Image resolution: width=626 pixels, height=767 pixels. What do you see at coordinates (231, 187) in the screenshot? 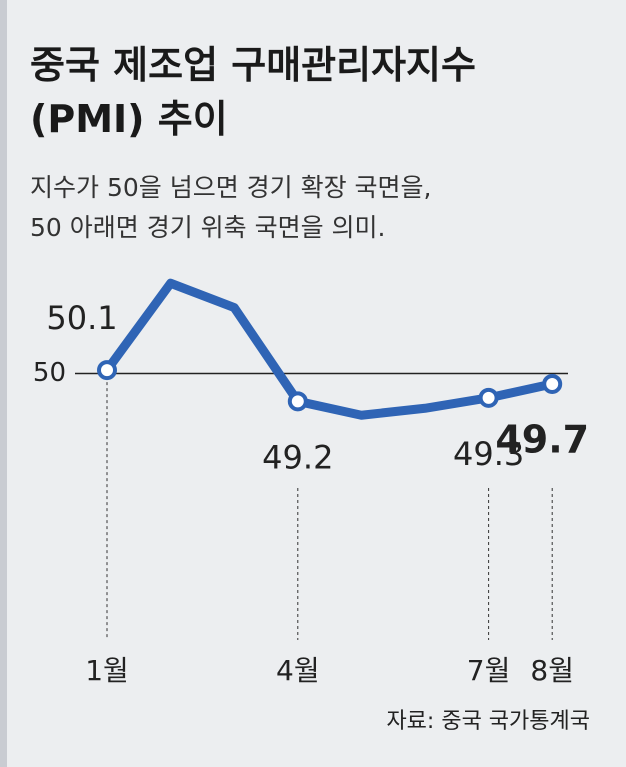
I see `subtitle: 지수가 50을 넘으면 경기 확장 국면을,` at bounding box center [231, 187].